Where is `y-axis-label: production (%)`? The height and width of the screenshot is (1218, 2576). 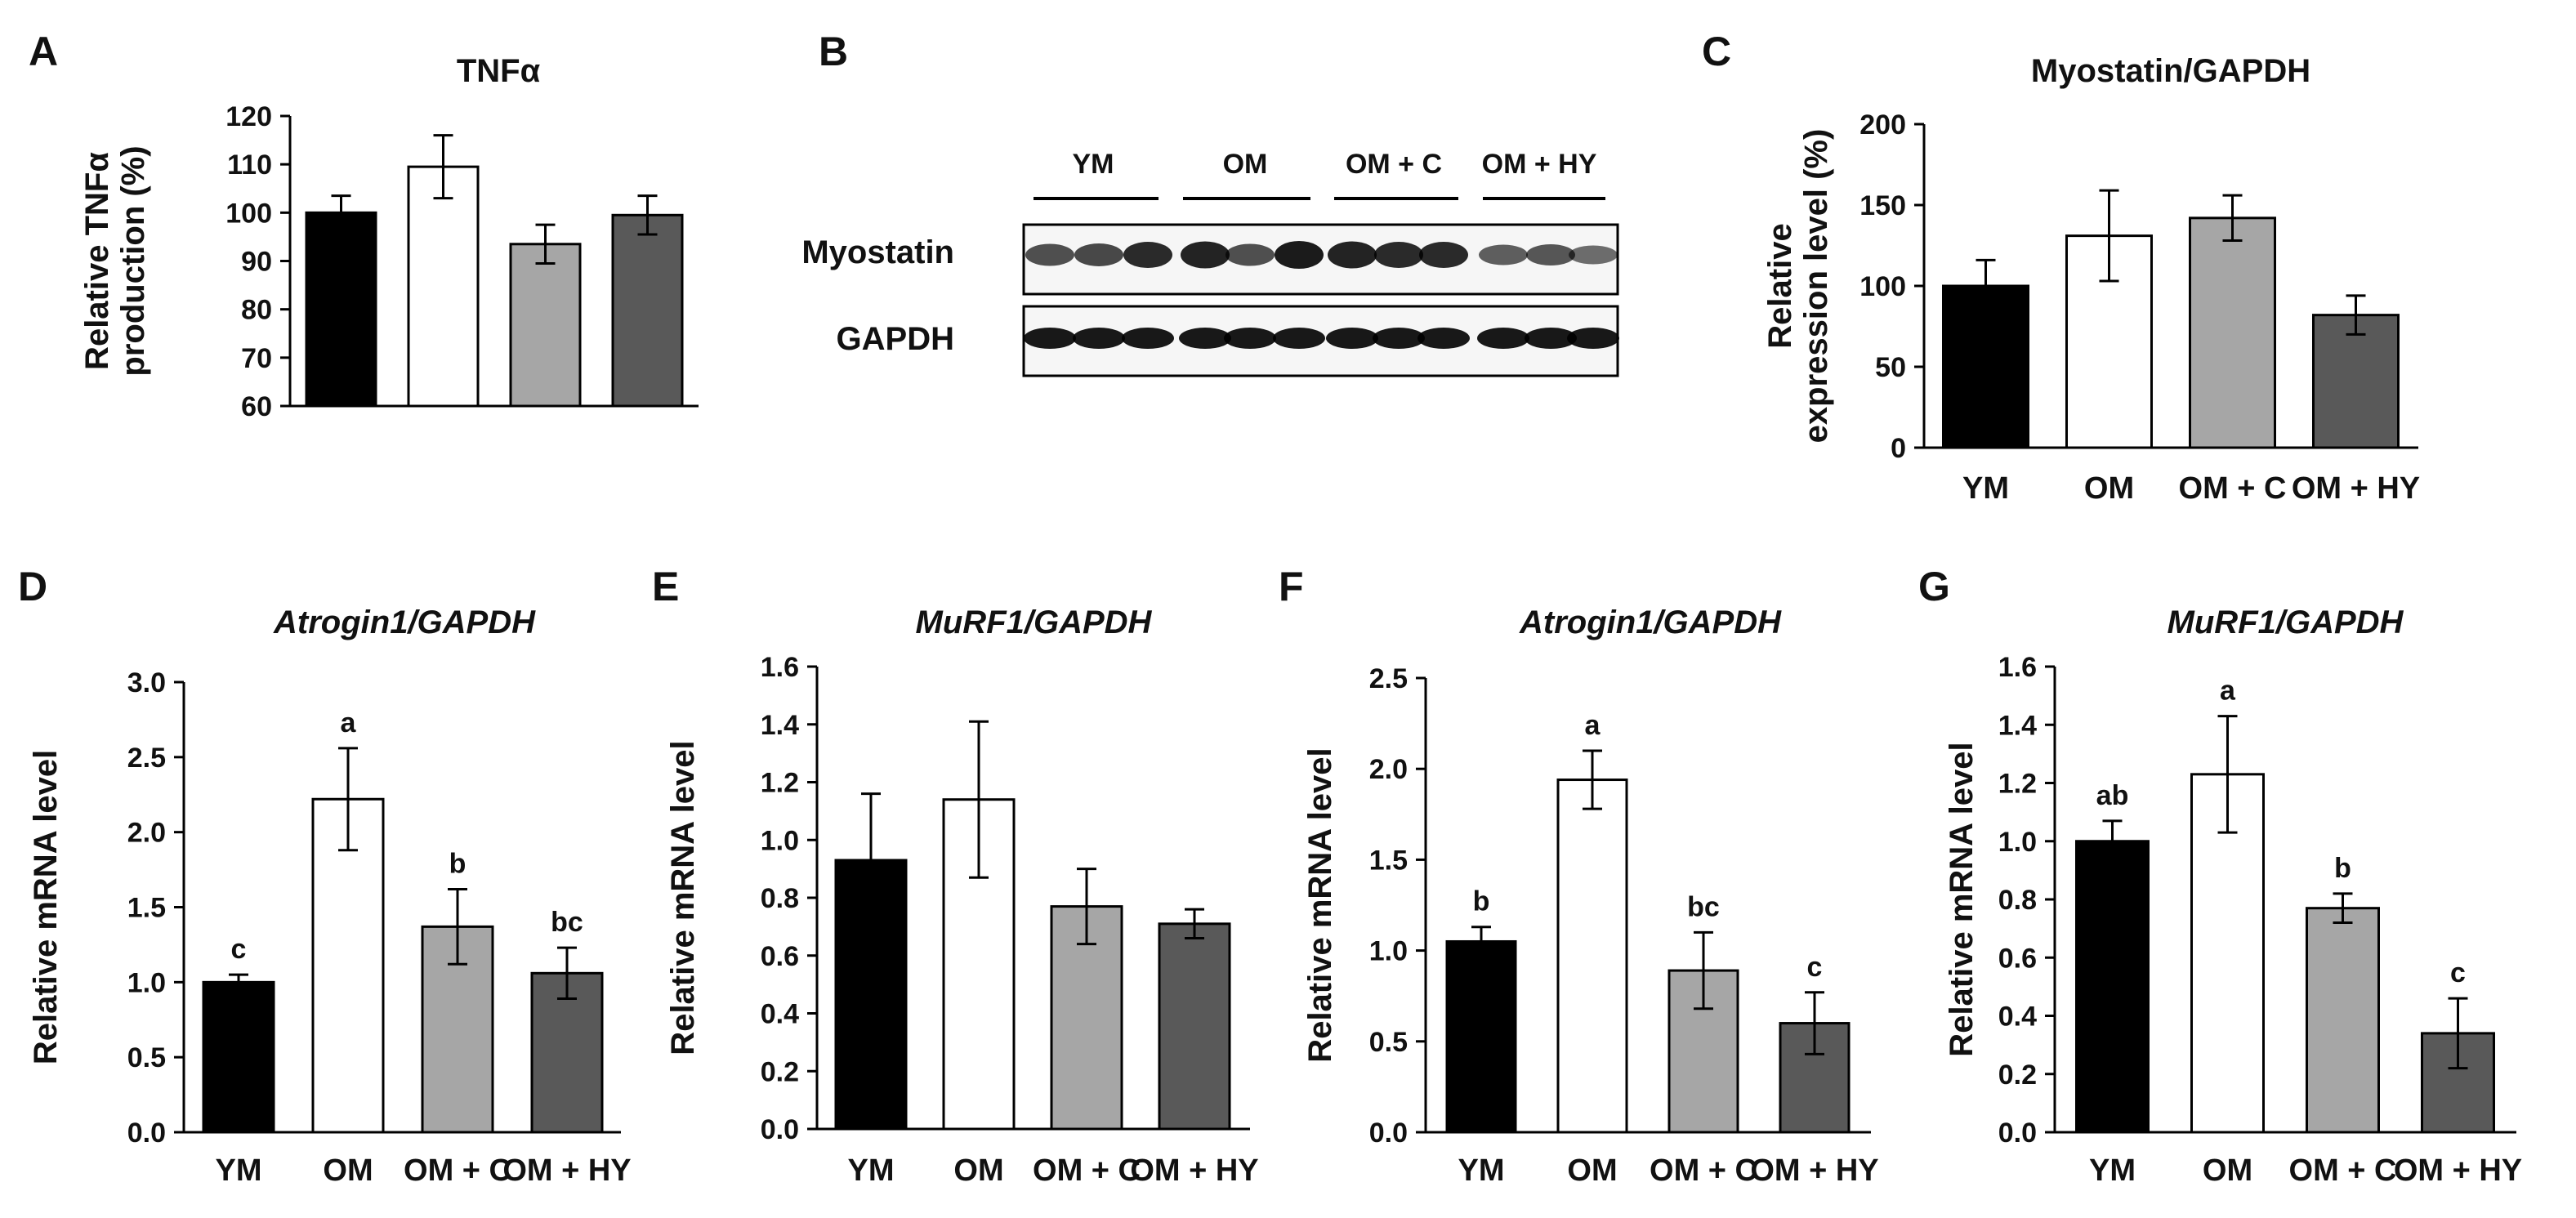 y-axis-label: production (%) is located at coordinates (133, 260).